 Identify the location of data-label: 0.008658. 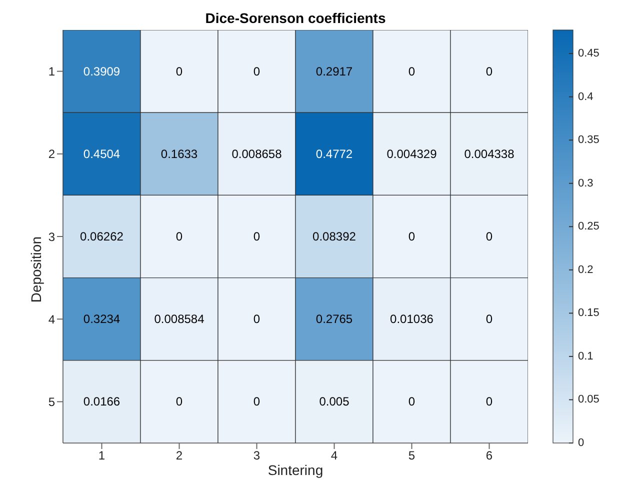
(257, 153).